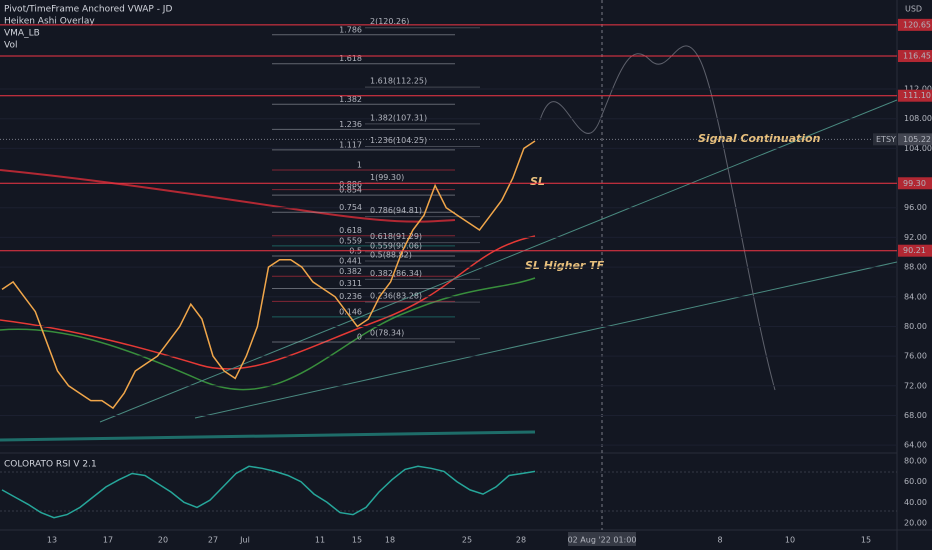  I want to click on indicator-legend: VMA_LB, so click(22, 34).